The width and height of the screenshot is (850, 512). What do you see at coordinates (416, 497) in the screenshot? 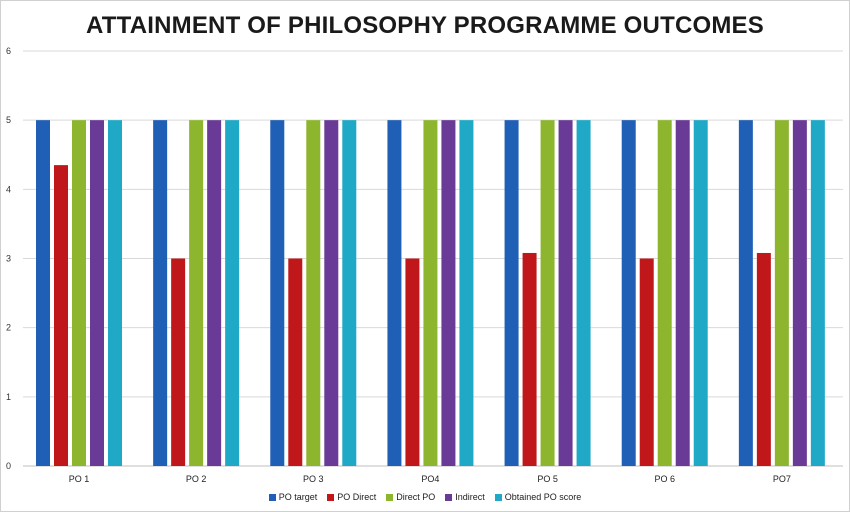
I see `legend-label: Direct PO` at bounding box center [416, 497].